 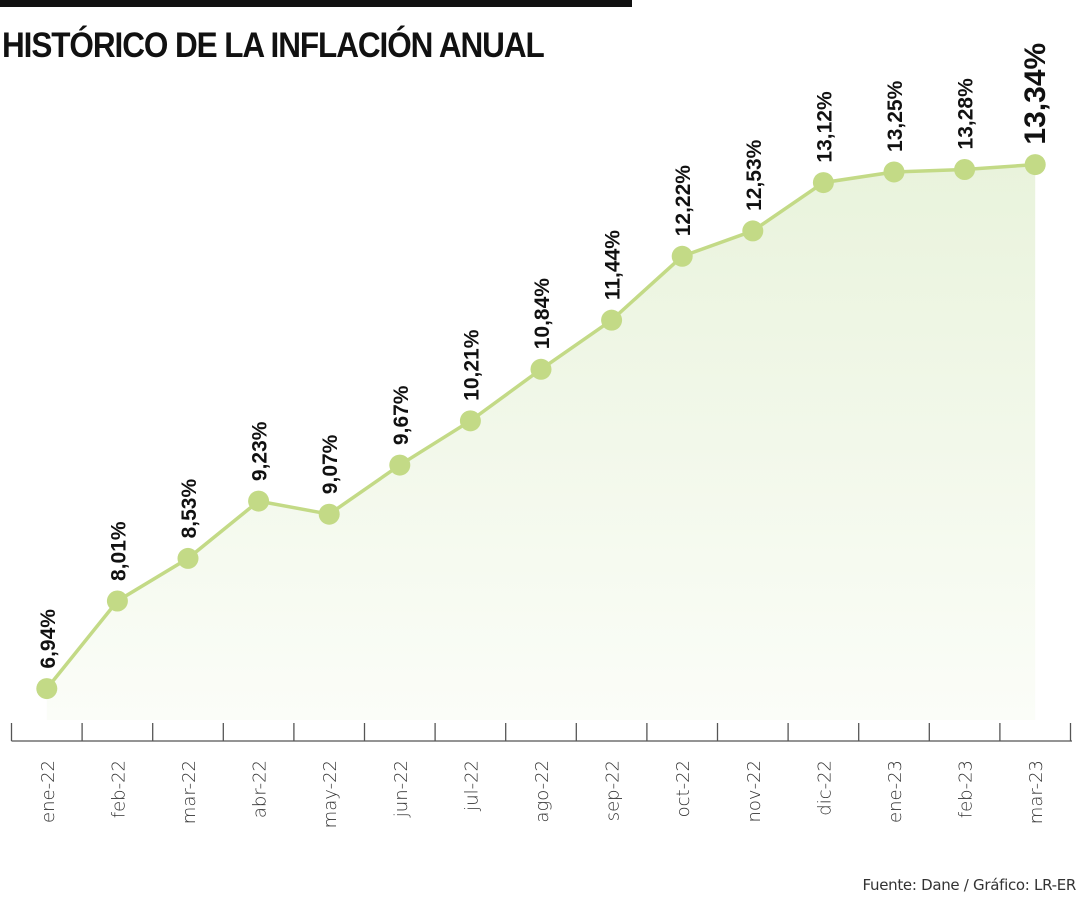 I want to click on x-tick-label: ene-22, so click(x=48, y=791).